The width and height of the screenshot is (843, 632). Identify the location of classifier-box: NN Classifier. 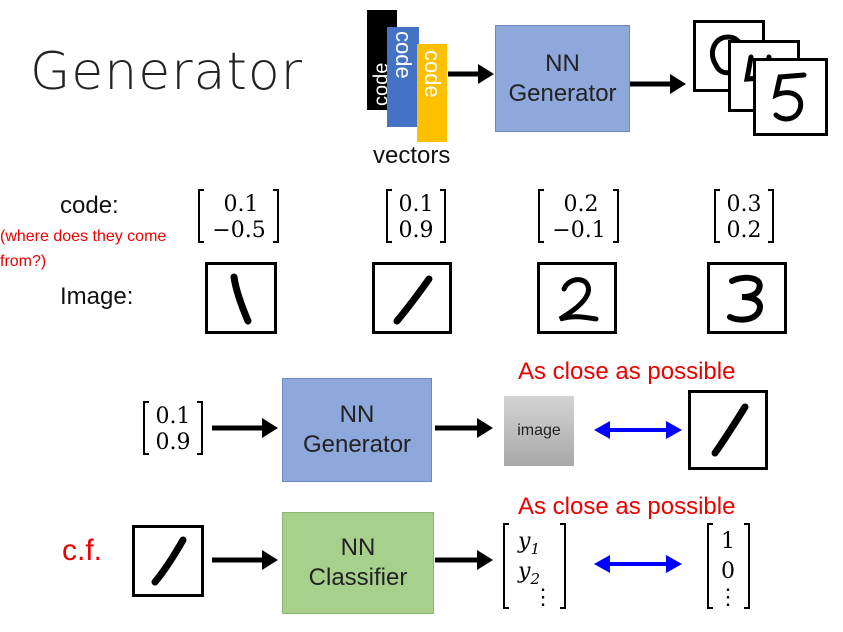
(358, 563).